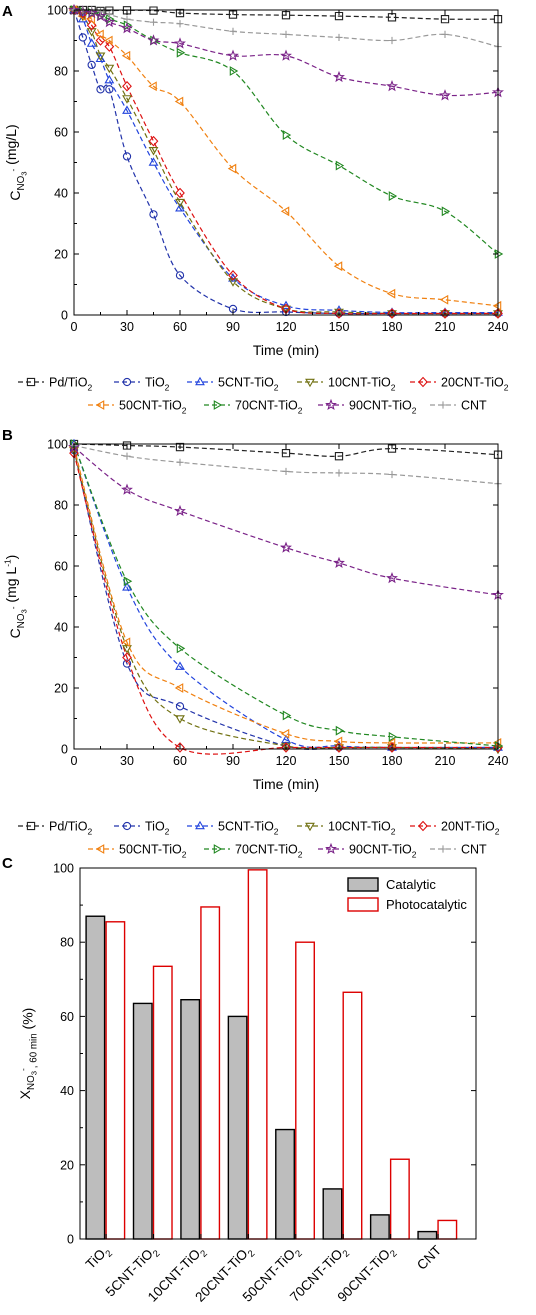 The image size is (536, 1315). Describe the element at coordinates (70, 384) in the screenshot. I see `legend-label: Pd/TiO2` at that location.